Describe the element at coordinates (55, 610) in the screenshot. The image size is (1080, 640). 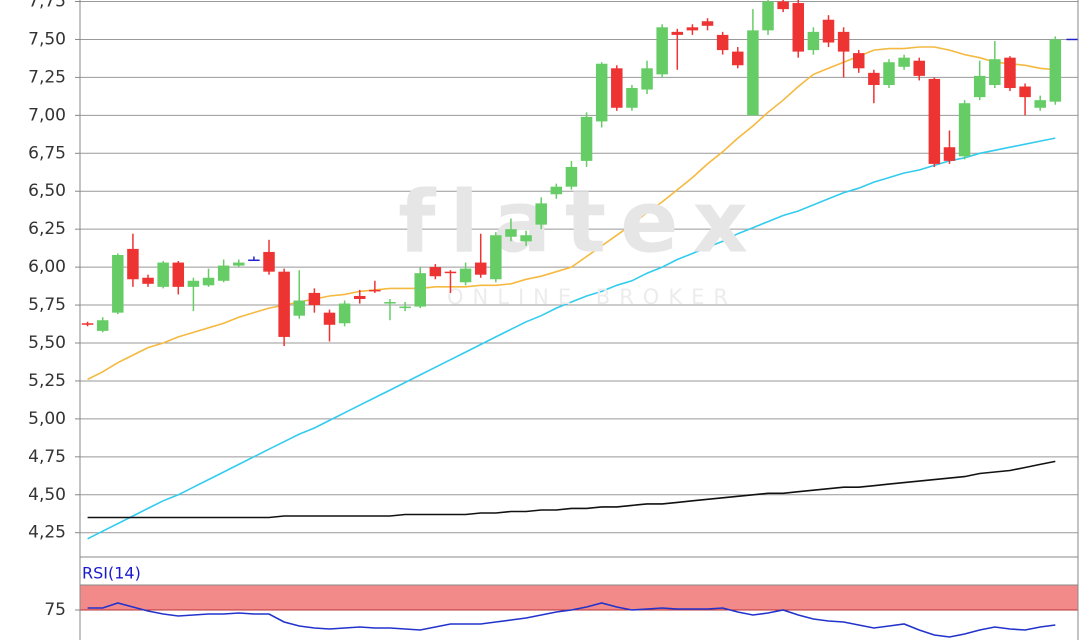
I see `y-tick-label: 75` at that location.